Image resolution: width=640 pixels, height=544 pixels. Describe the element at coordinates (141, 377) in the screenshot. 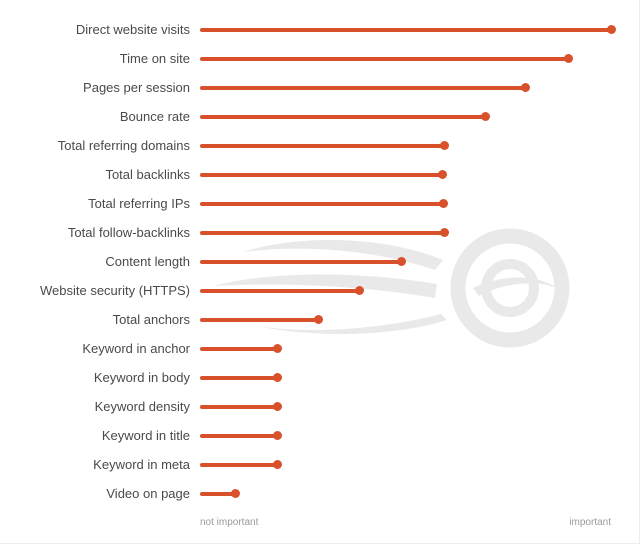

I see `row-label: Keyword in body` at that location.